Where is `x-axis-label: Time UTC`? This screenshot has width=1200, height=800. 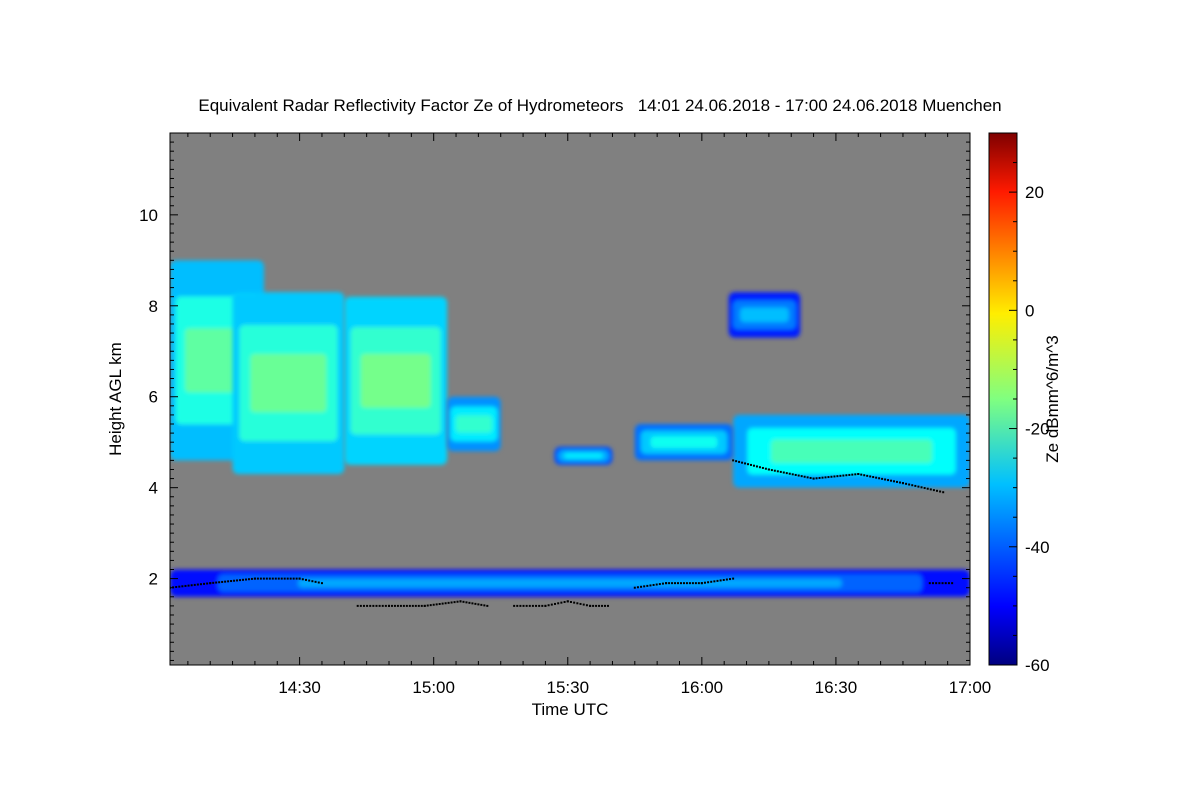 x-axis-label: Time UTC is located at coordinates (570, 709).